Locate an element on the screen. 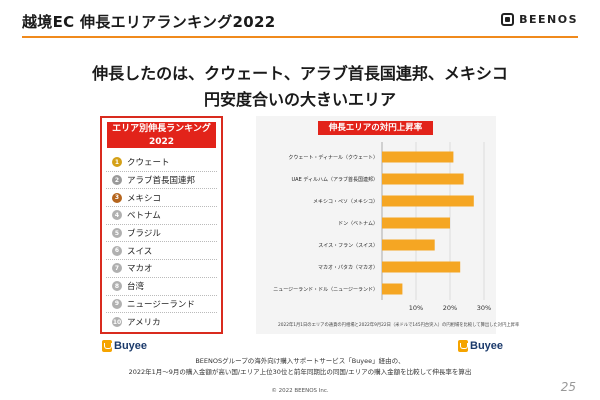 The height and width of the screenshot is (400, 600). category-label: スイス・フラン（スイス） is located at coordinates (348, 246).